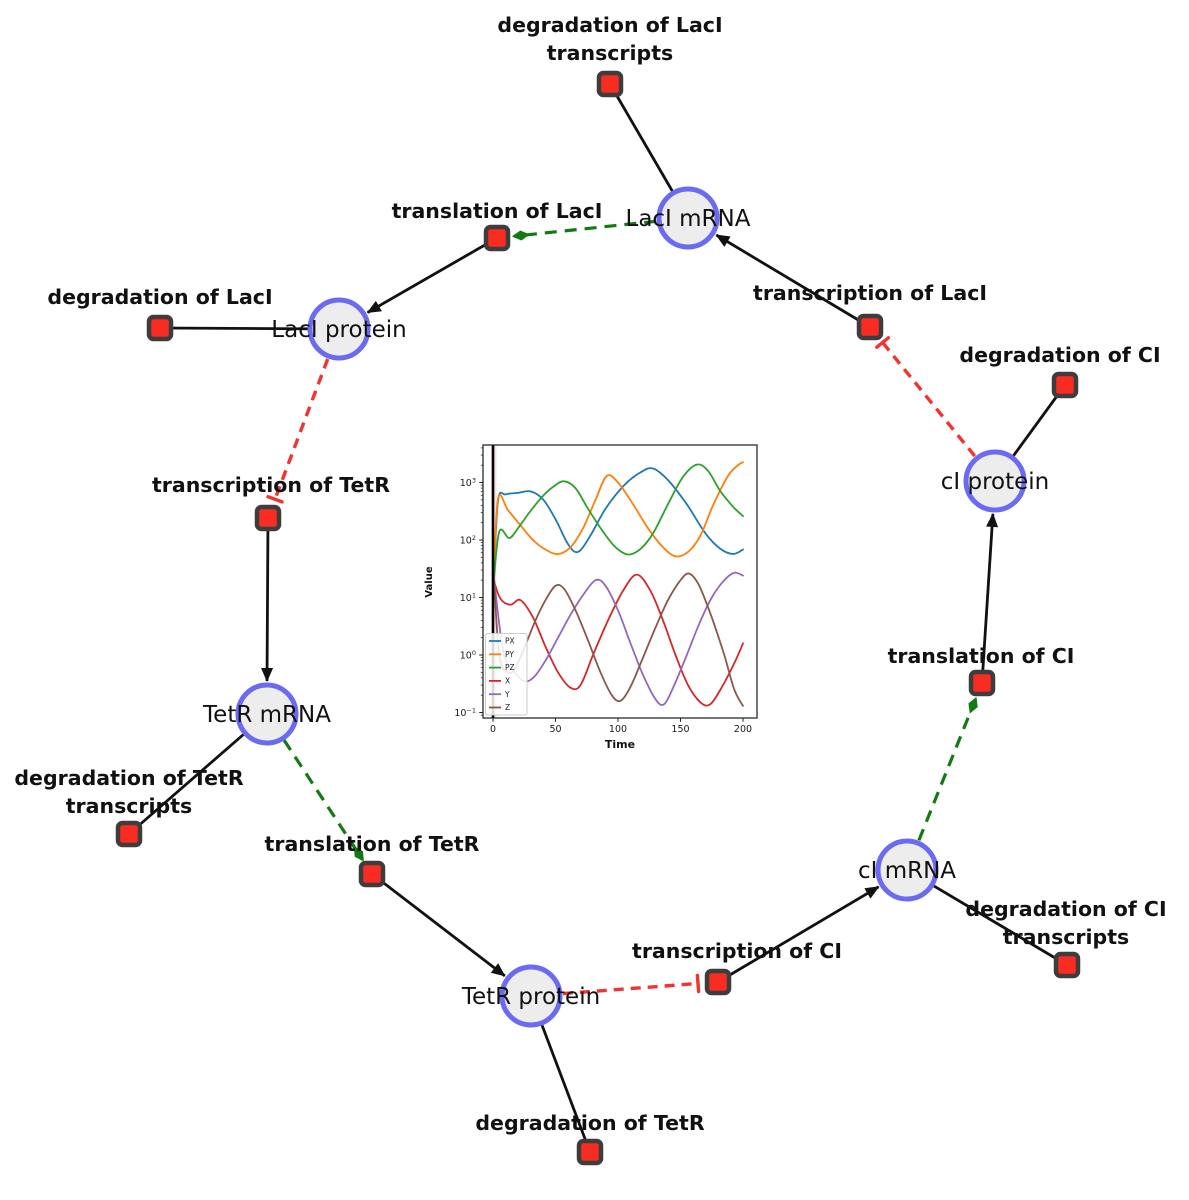 Image resolution: width=1189 pixels, height=1200 pixels. I want to click on reaction-node-deg-tetr-transcripts: degradation of TetR transcripts, so click(129, 807).